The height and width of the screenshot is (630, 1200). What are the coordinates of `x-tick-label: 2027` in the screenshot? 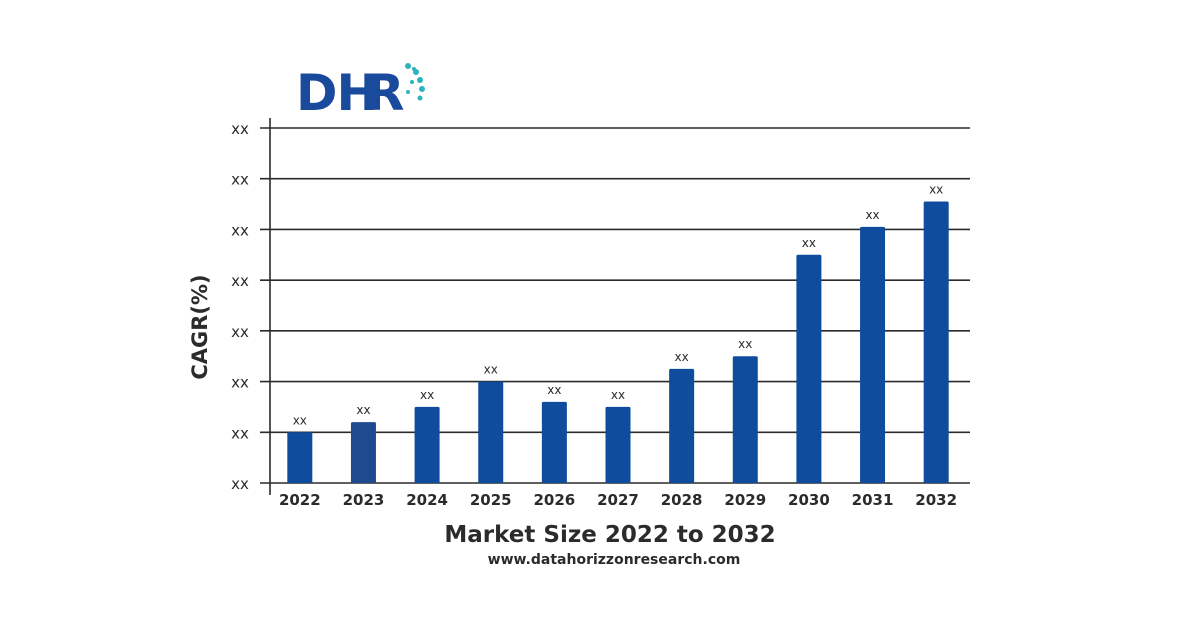 It's located at (618, 500).